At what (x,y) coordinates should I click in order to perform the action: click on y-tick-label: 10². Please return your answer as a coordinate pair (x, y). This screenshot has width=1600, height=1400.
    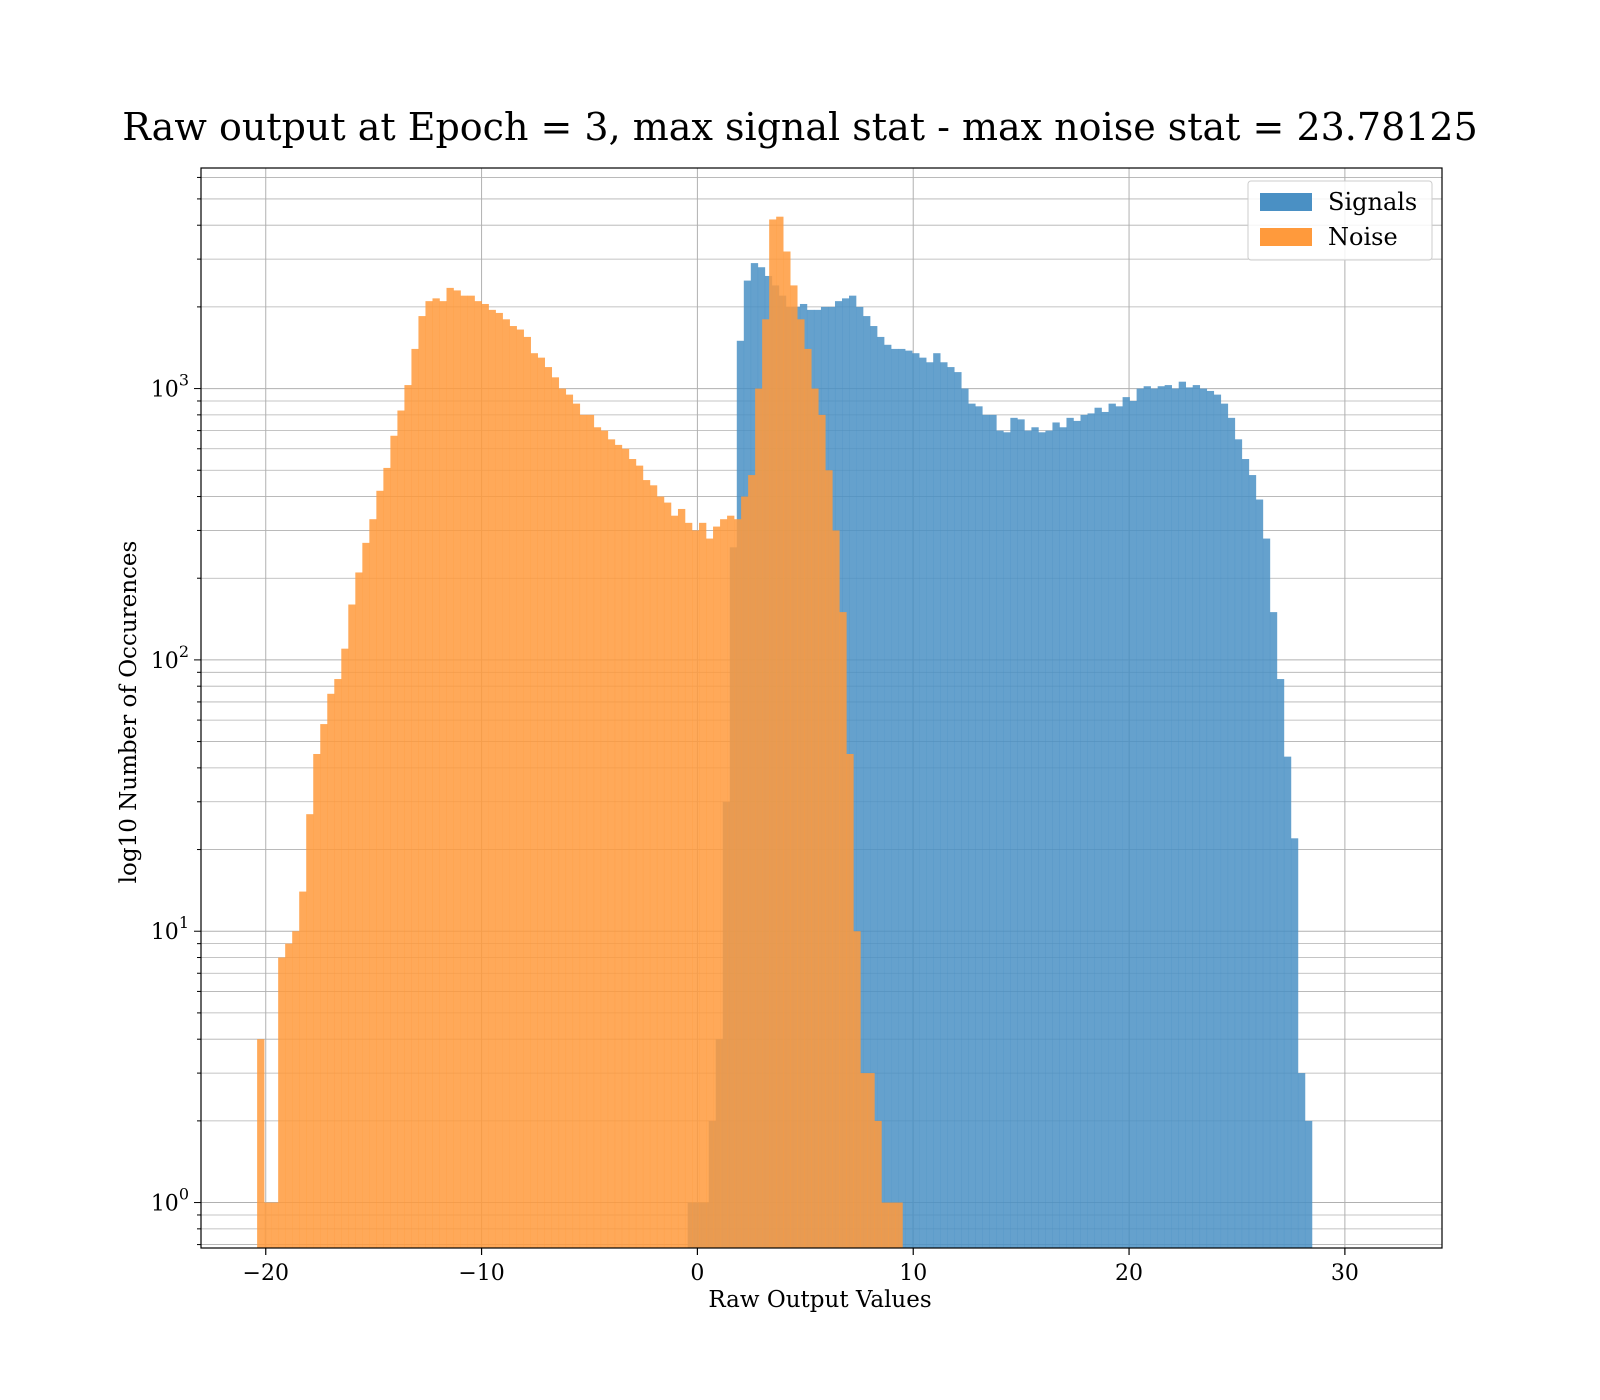
    Looking at the image, I should click on (170, 658).